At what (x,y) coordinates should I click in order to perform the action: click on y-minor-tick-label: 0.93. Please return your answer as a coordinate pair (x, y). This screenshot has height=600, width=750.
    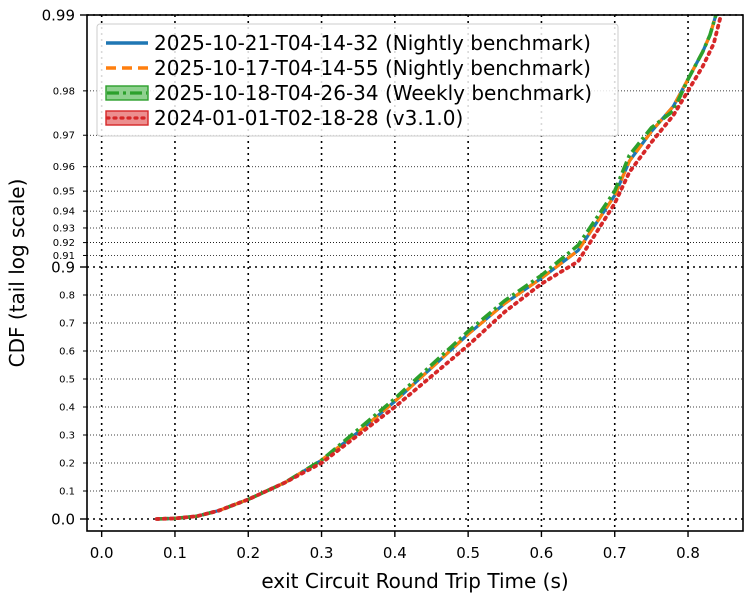
    Looking at the image, I should click on (64, 228).